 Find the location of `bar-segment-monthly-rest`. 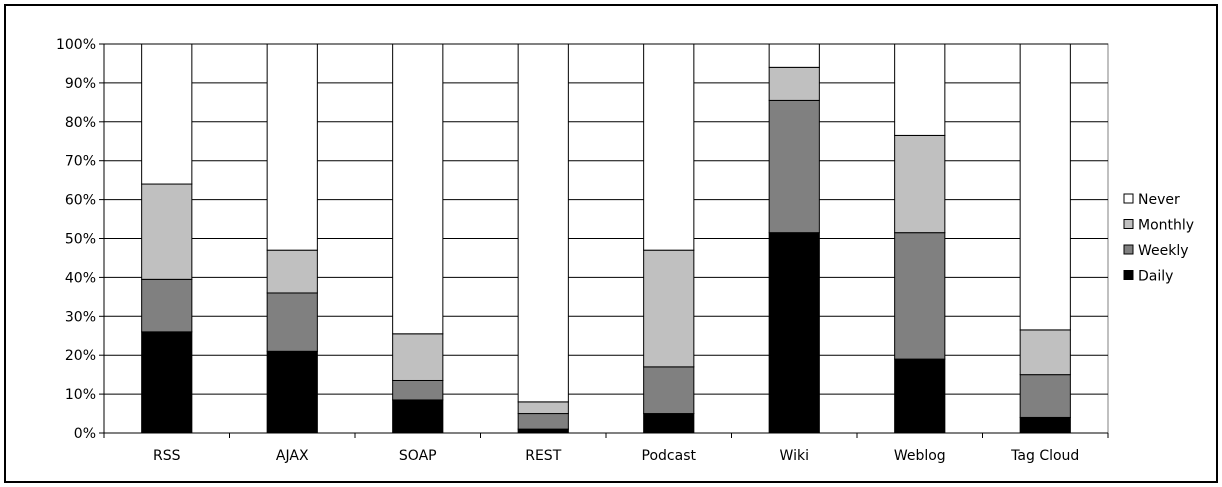

bar-segment-monthly-rest is located at coordinates (543, 408).